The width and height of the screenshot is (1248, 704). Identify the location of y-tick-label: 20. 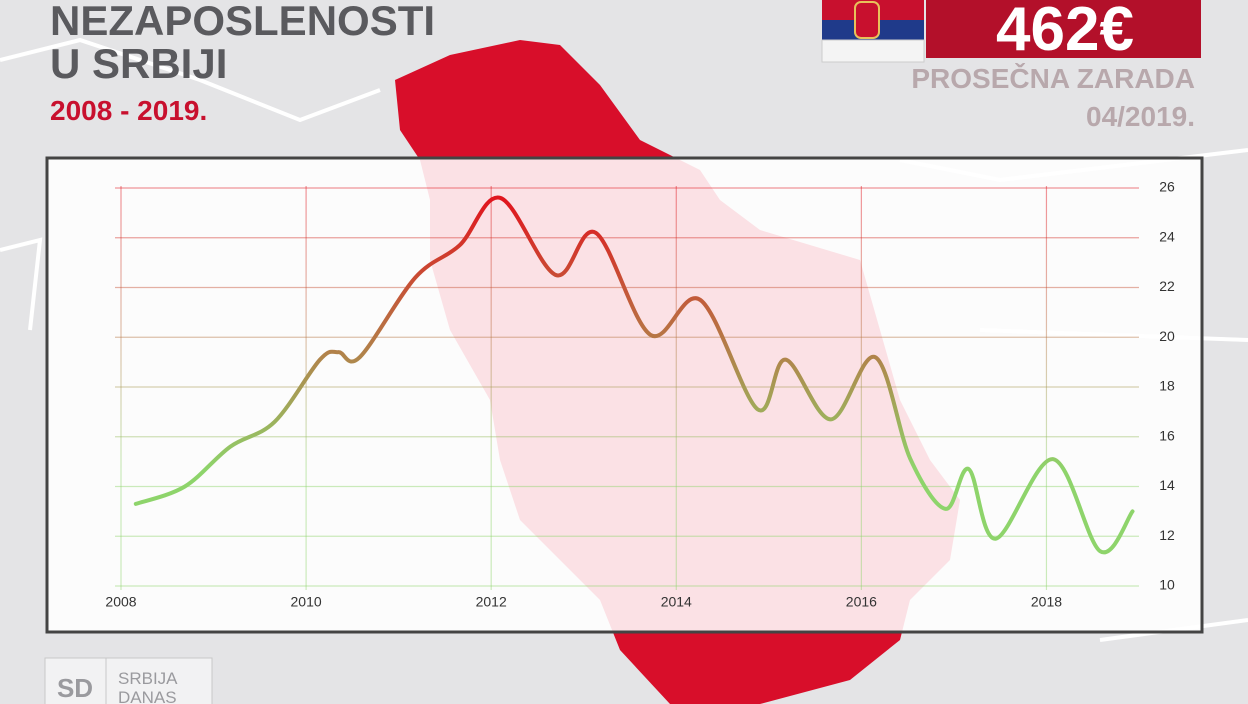
(1167, 336).